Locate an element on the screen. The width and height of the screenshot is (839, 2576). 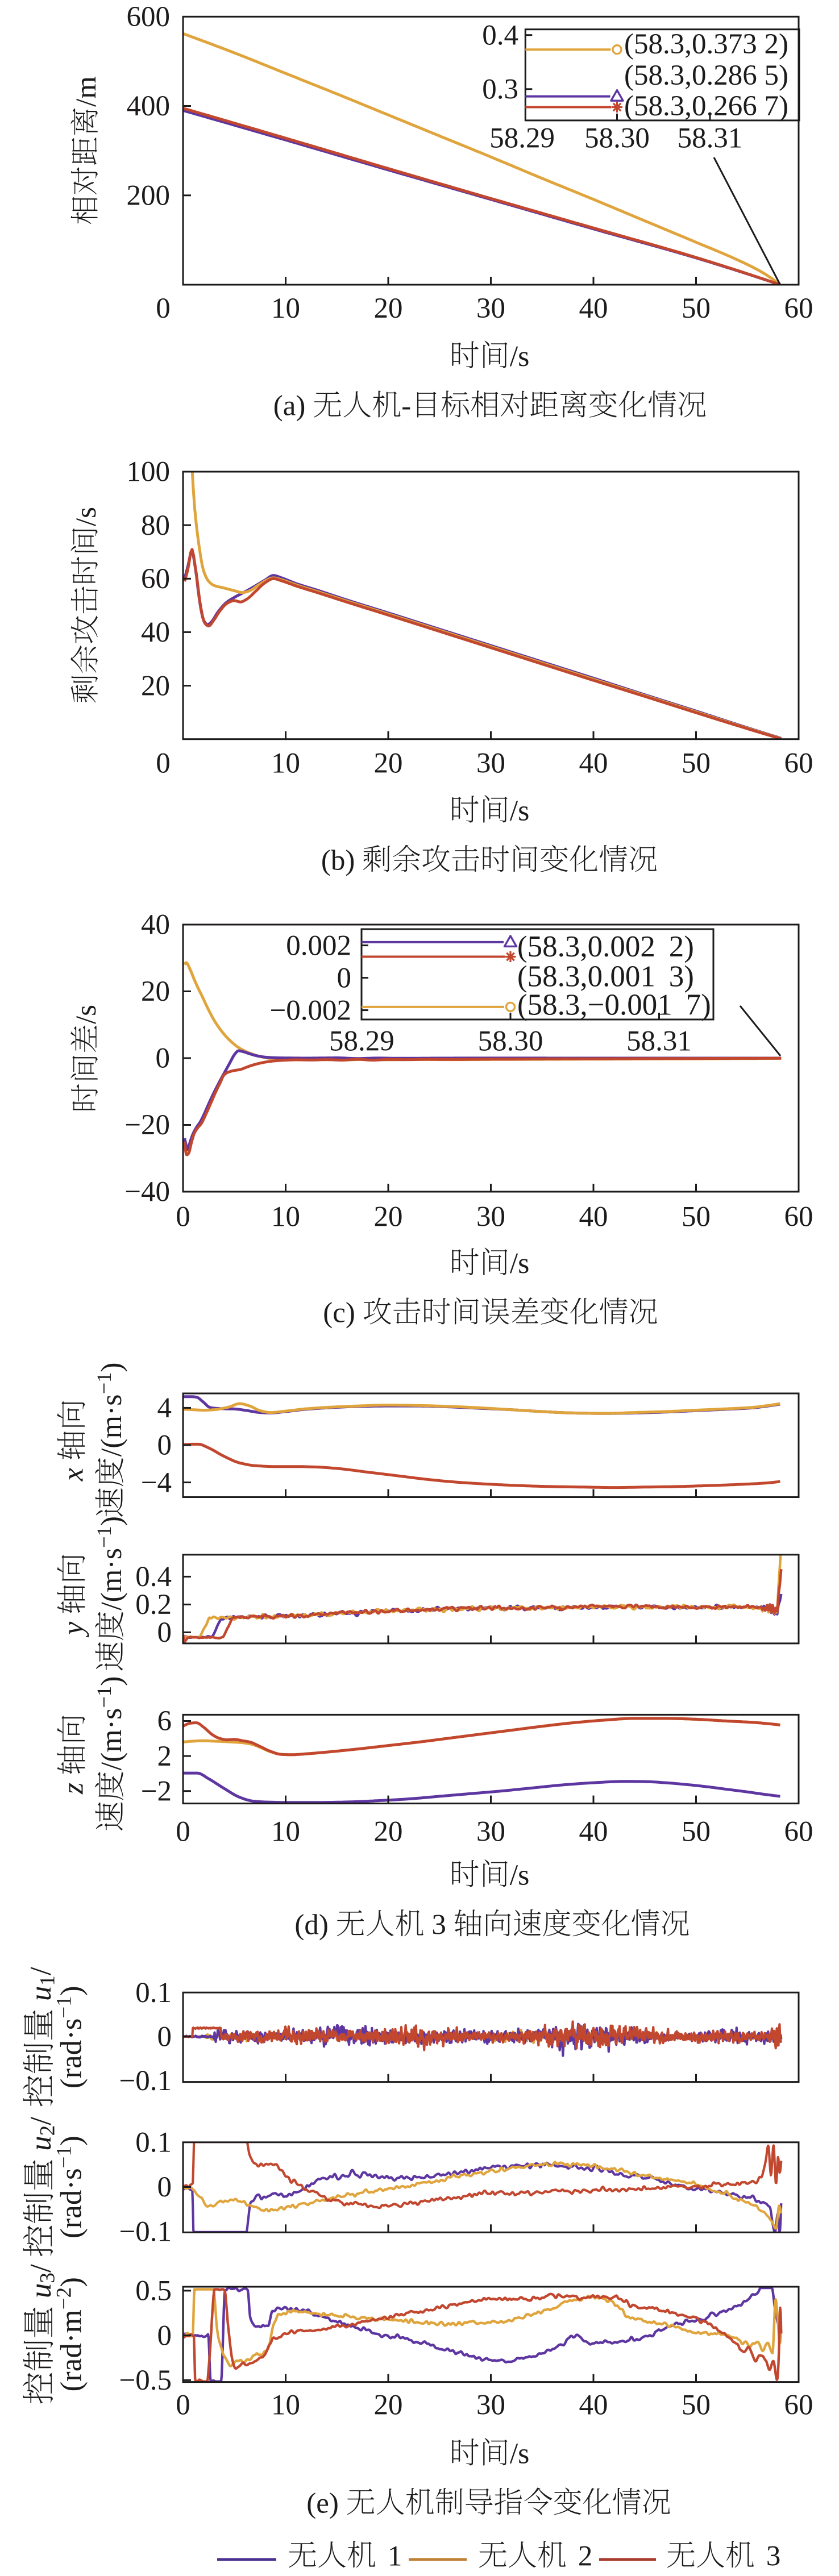
svg-text: 5) is located at coordinates (776, 75).